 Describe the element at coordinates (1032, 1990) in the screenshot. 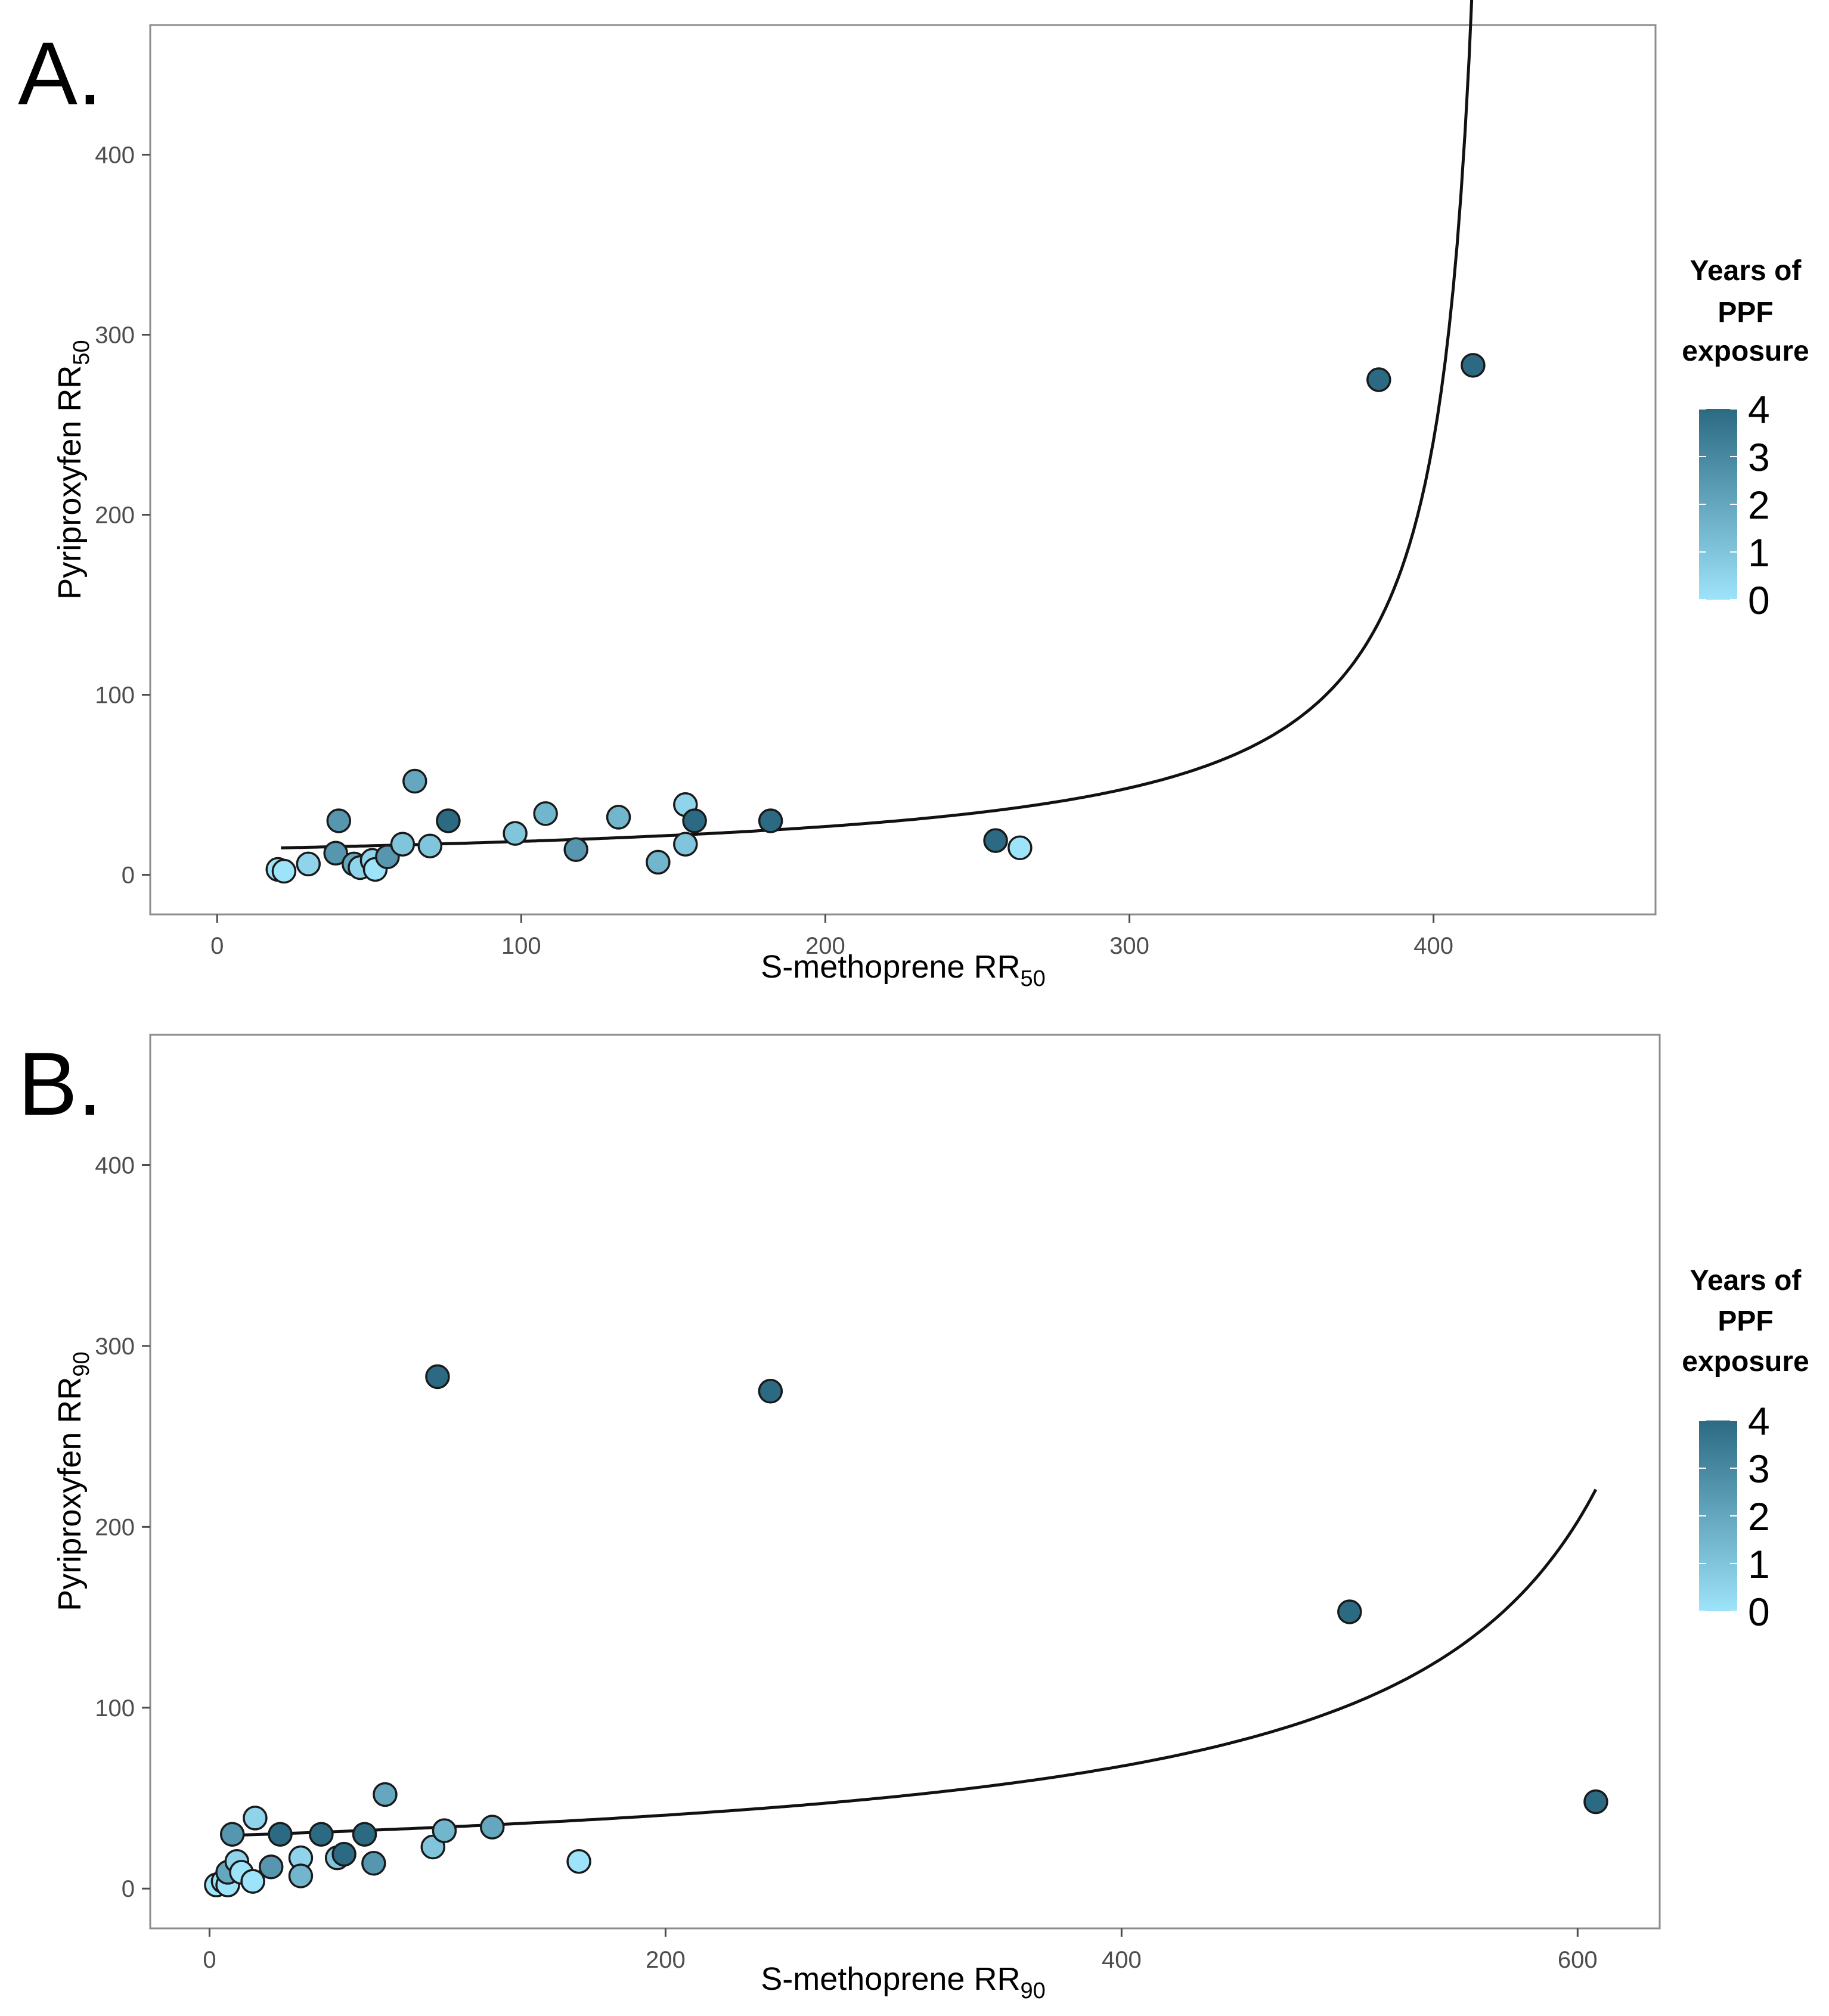

I see `x-axis-title-subscript: 90` at that location.